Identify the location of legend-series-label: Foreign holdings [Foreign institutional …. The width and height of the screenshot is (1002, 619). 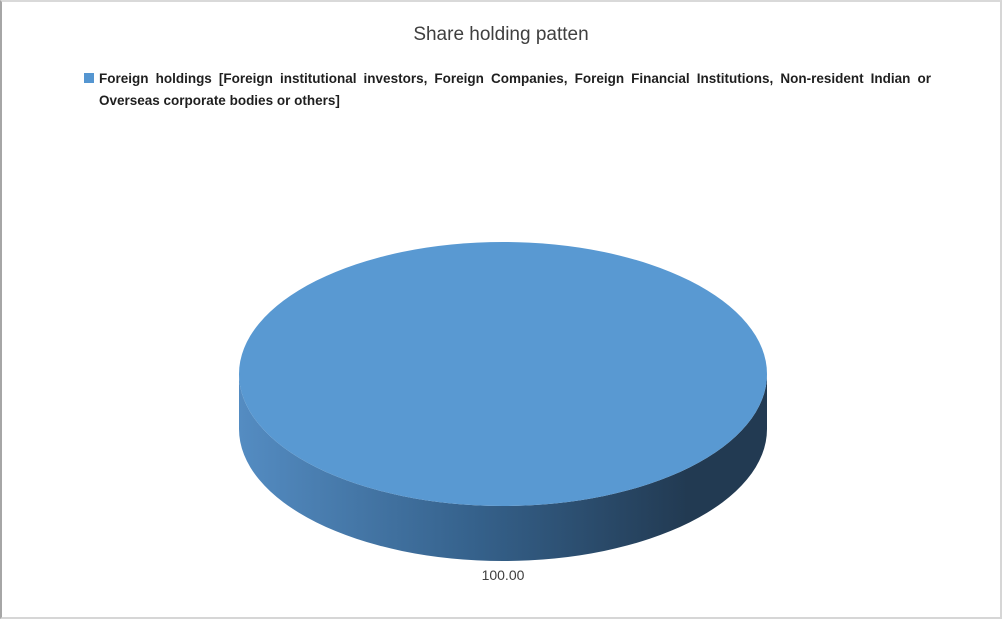
(515, 89).